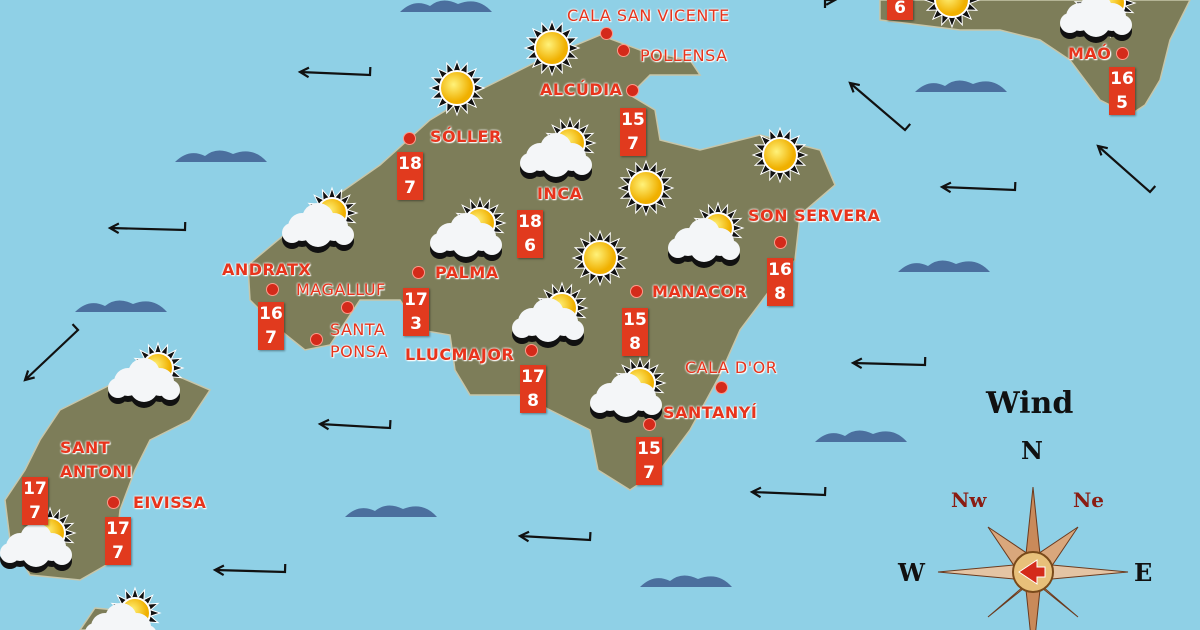 The width and height of the screenshot is (1200, 630). Describe the element at coordinates (900, 10) in the screenshot. I see `temperature-box: 6` at that location.